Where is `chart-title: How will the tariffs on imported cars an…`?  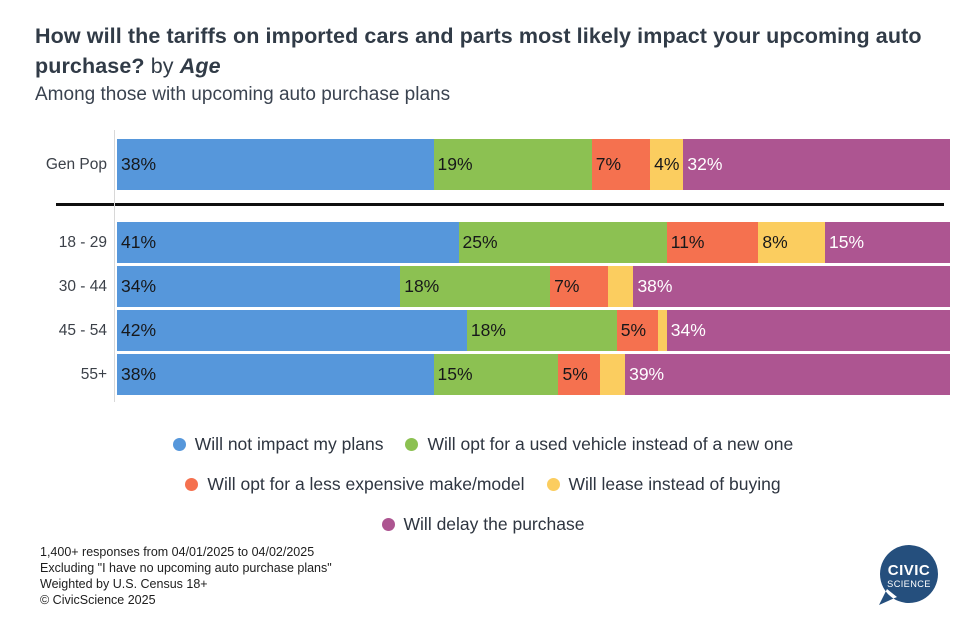 chart-title: How will the tariffs on imported cars an… is located at coordinates (485, 51).